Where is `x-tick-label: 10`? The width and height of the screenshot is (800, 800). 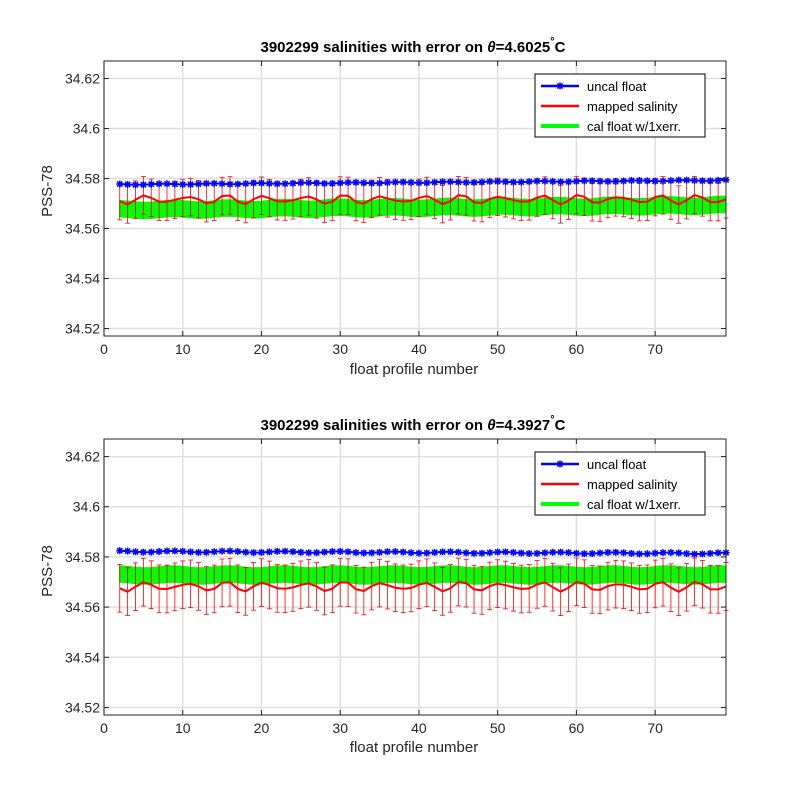 x-tick-label: 10 is located at coordinates (183, 728).